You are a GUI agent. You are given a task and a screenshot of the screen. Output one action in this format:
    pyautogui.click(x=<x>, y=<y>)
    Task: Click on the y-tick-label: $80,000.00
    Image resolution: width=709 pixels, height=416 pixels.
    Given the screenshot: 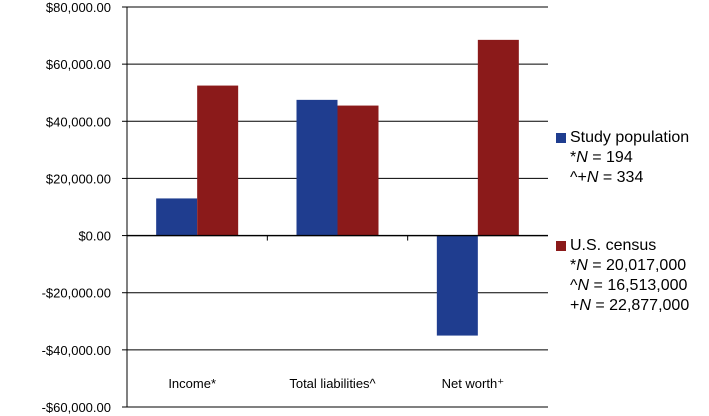 What is the action you would take?
    pyautogui.click(x=78, y=7)
    